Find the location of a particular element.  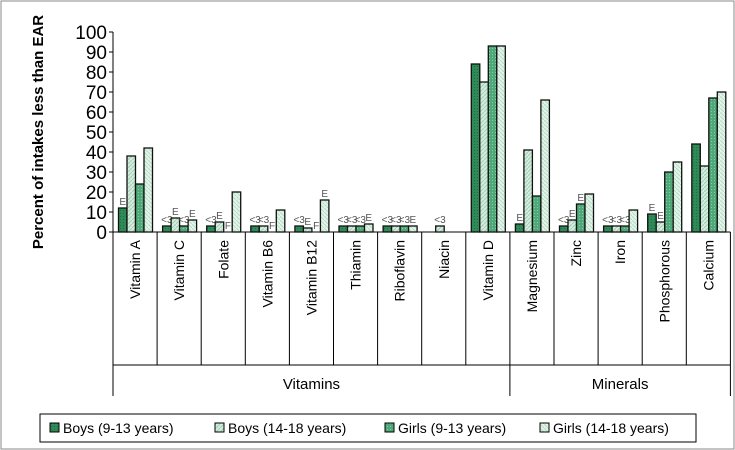

y-tick-label: 10 is located at coordinates (96, 213).